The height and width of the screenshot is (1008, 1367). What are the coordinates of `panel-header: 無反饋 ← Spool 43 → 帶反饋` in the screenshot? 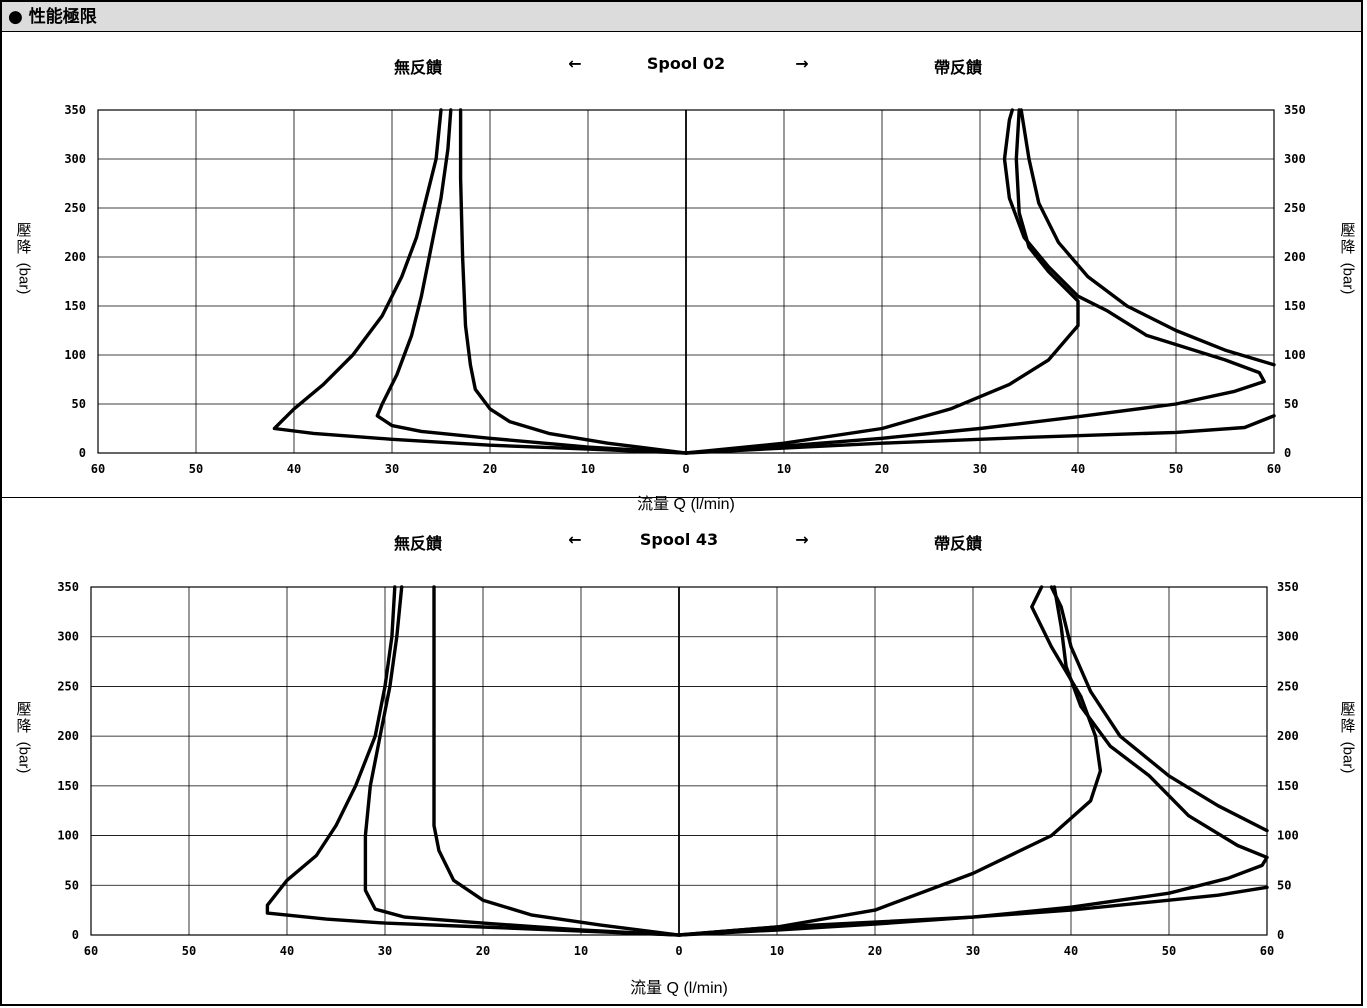 It's located at (683, 542).